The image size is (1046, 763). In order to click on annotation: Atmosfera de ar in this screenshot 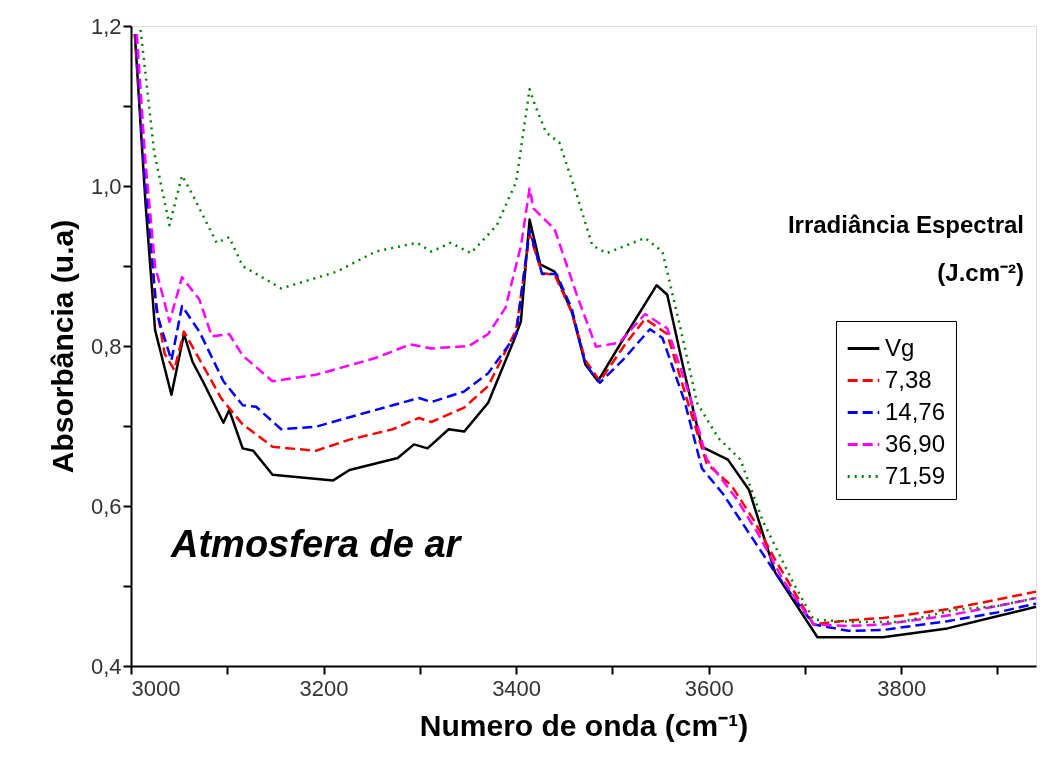, I will do `click(316, 544)`.